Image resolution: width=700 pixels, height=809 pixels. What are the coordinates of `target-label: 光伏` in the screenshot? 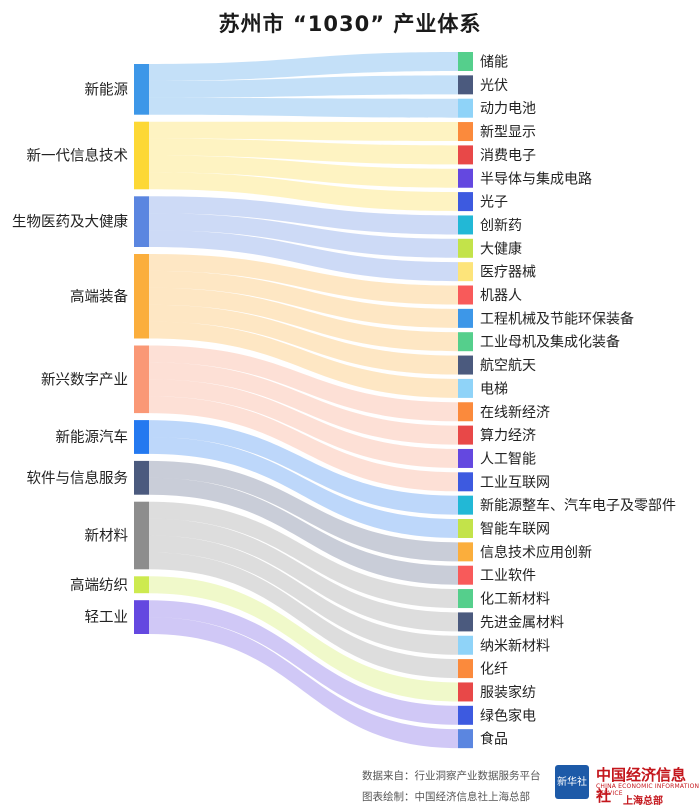 It's located at (494, 86).